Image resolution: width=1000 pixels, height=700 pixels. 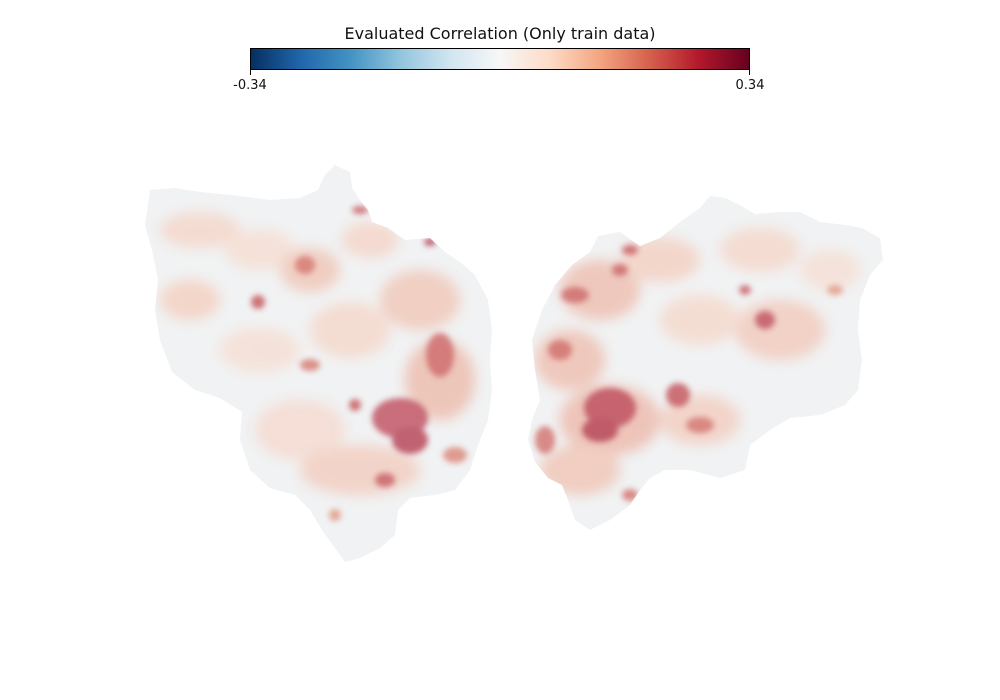 What do you see at coordinates (250, 72) in the screenshot?
I see `colorbar-min-tick` at bounding box center [250, 72].